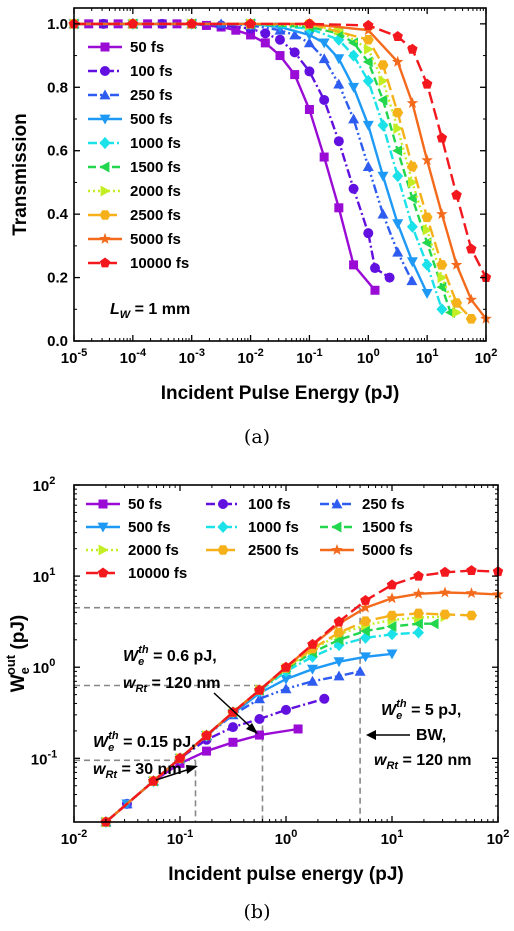 Image resolution: width=514 pixels, height=931 pixels. I want to click on legend-label: 1500 fs, so click(387, 527).